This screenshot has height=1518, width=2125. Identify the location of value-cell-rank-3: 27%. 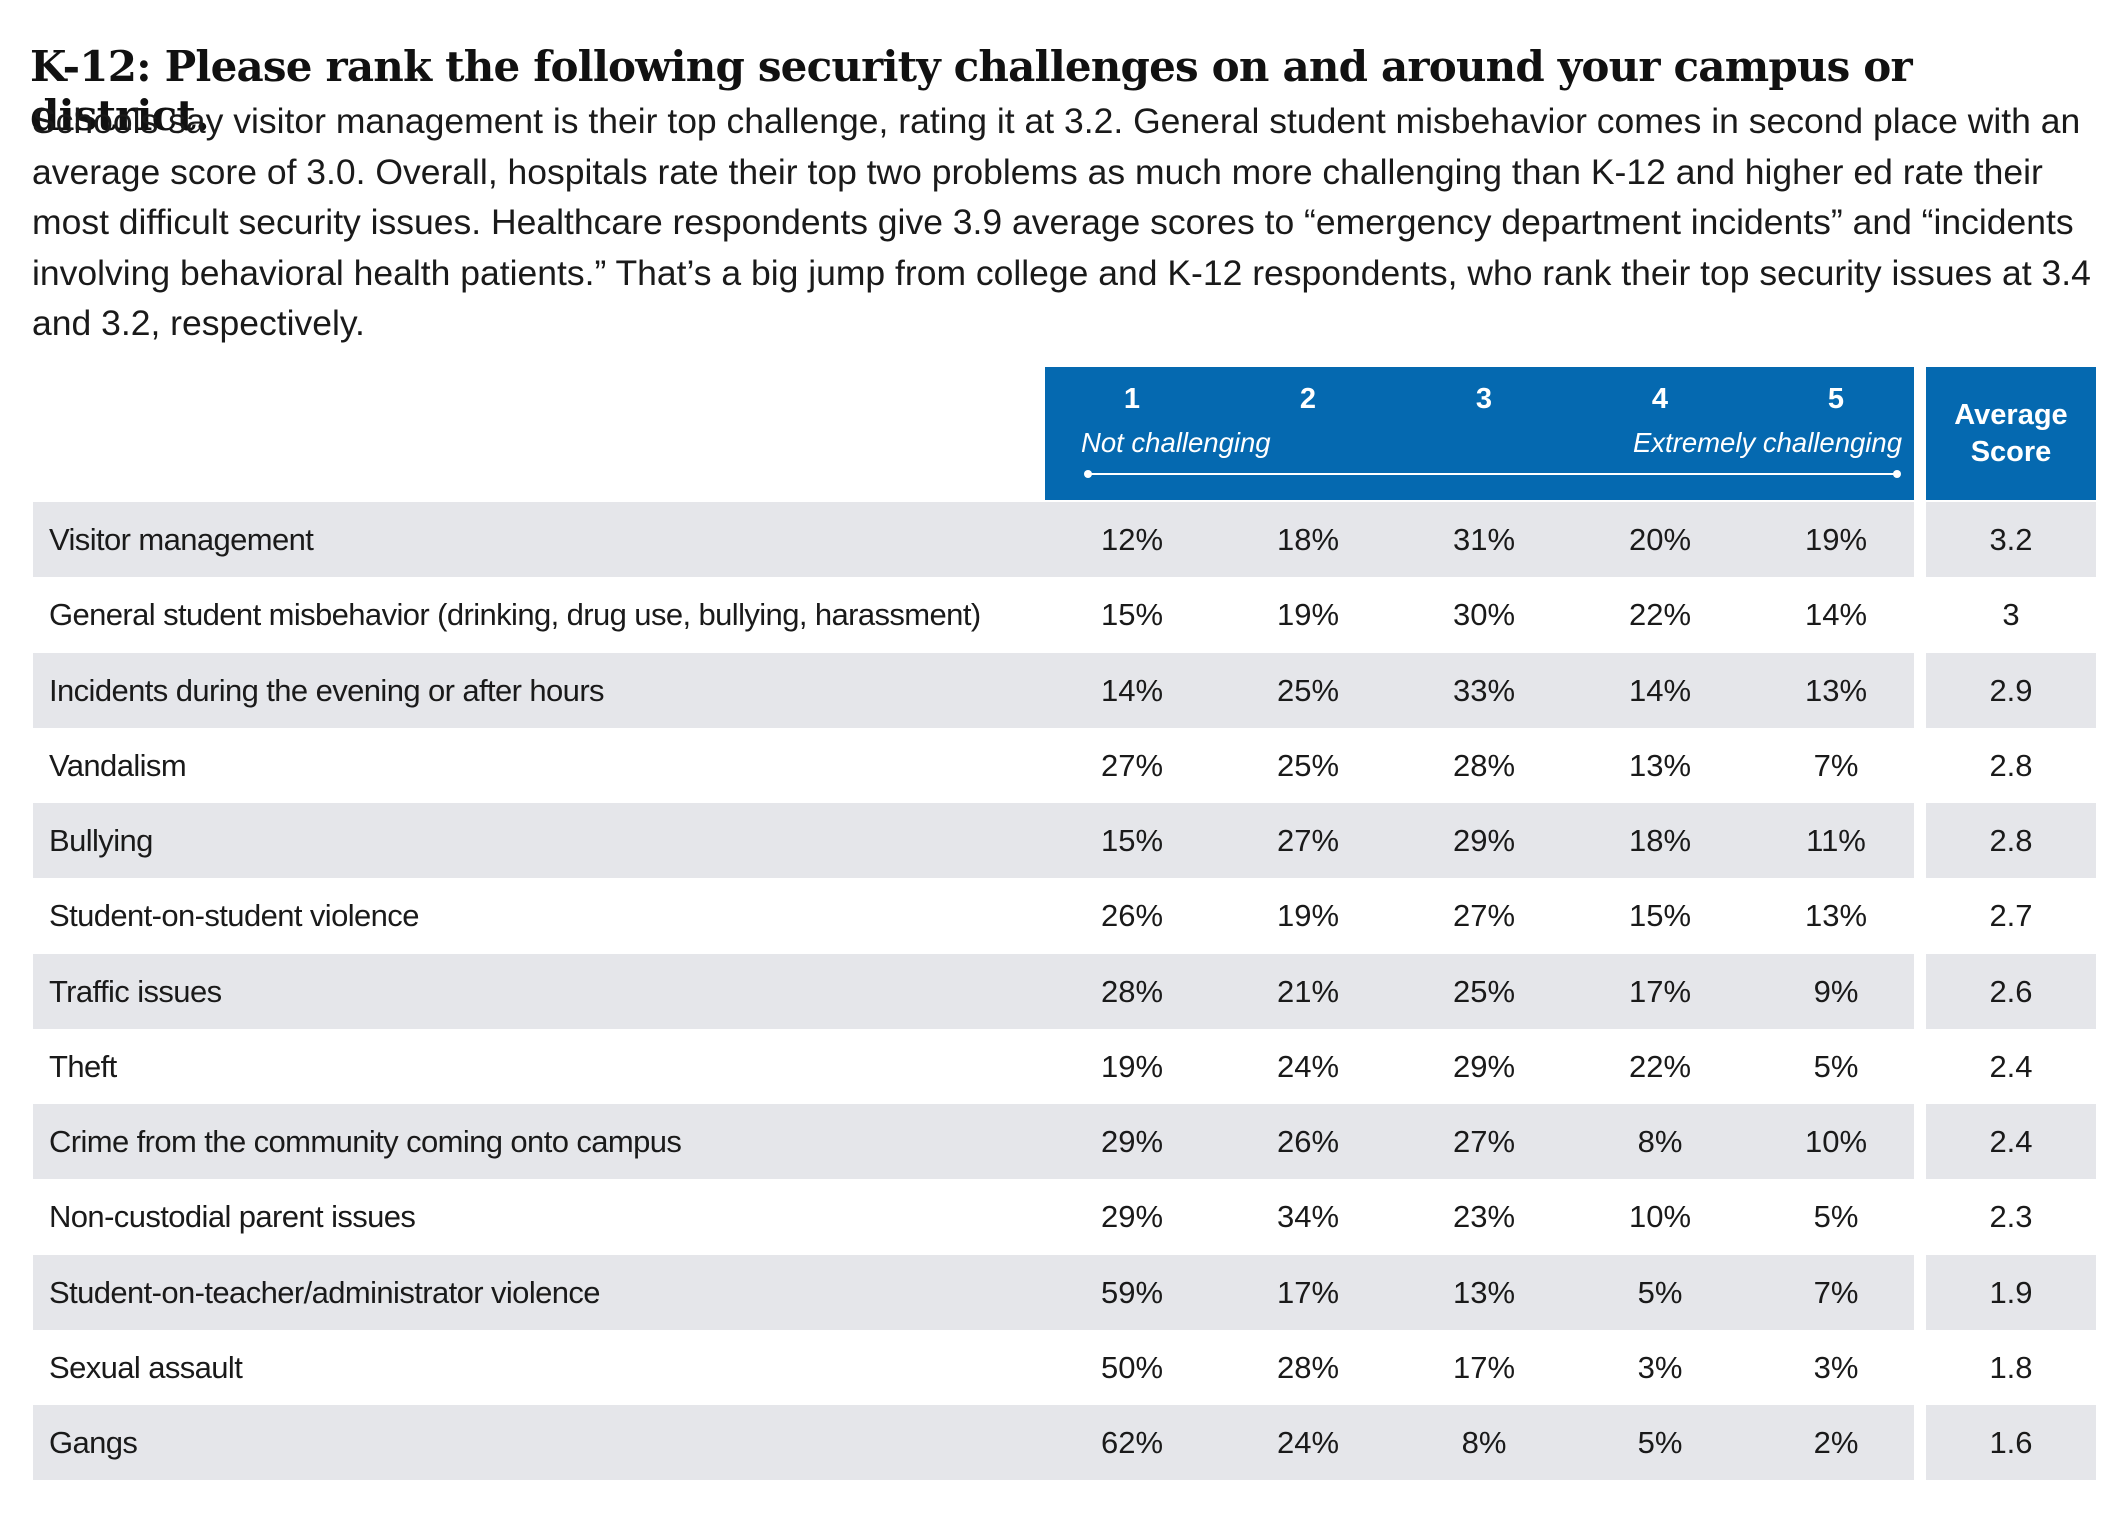
(1484, 916).